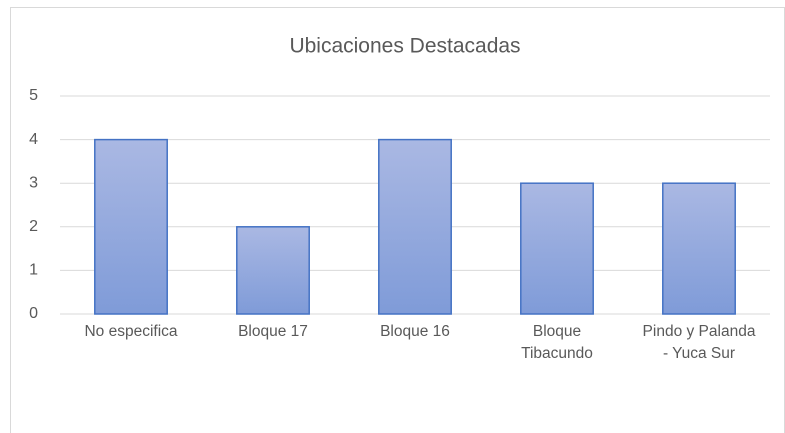 This screenshot has width=785, height=433. Describe the element at coordinates (33, 313) in the screenshot. I see `y-tick-label: 0` at that location.